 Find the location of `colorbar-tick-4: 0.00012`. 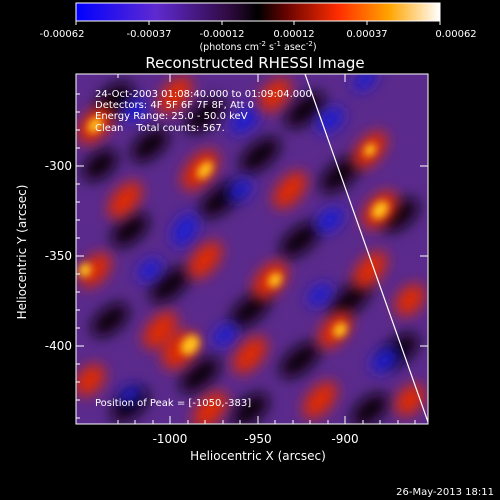

colorbar-tick-4: 0.00012 is located at coordinates (293, 34).